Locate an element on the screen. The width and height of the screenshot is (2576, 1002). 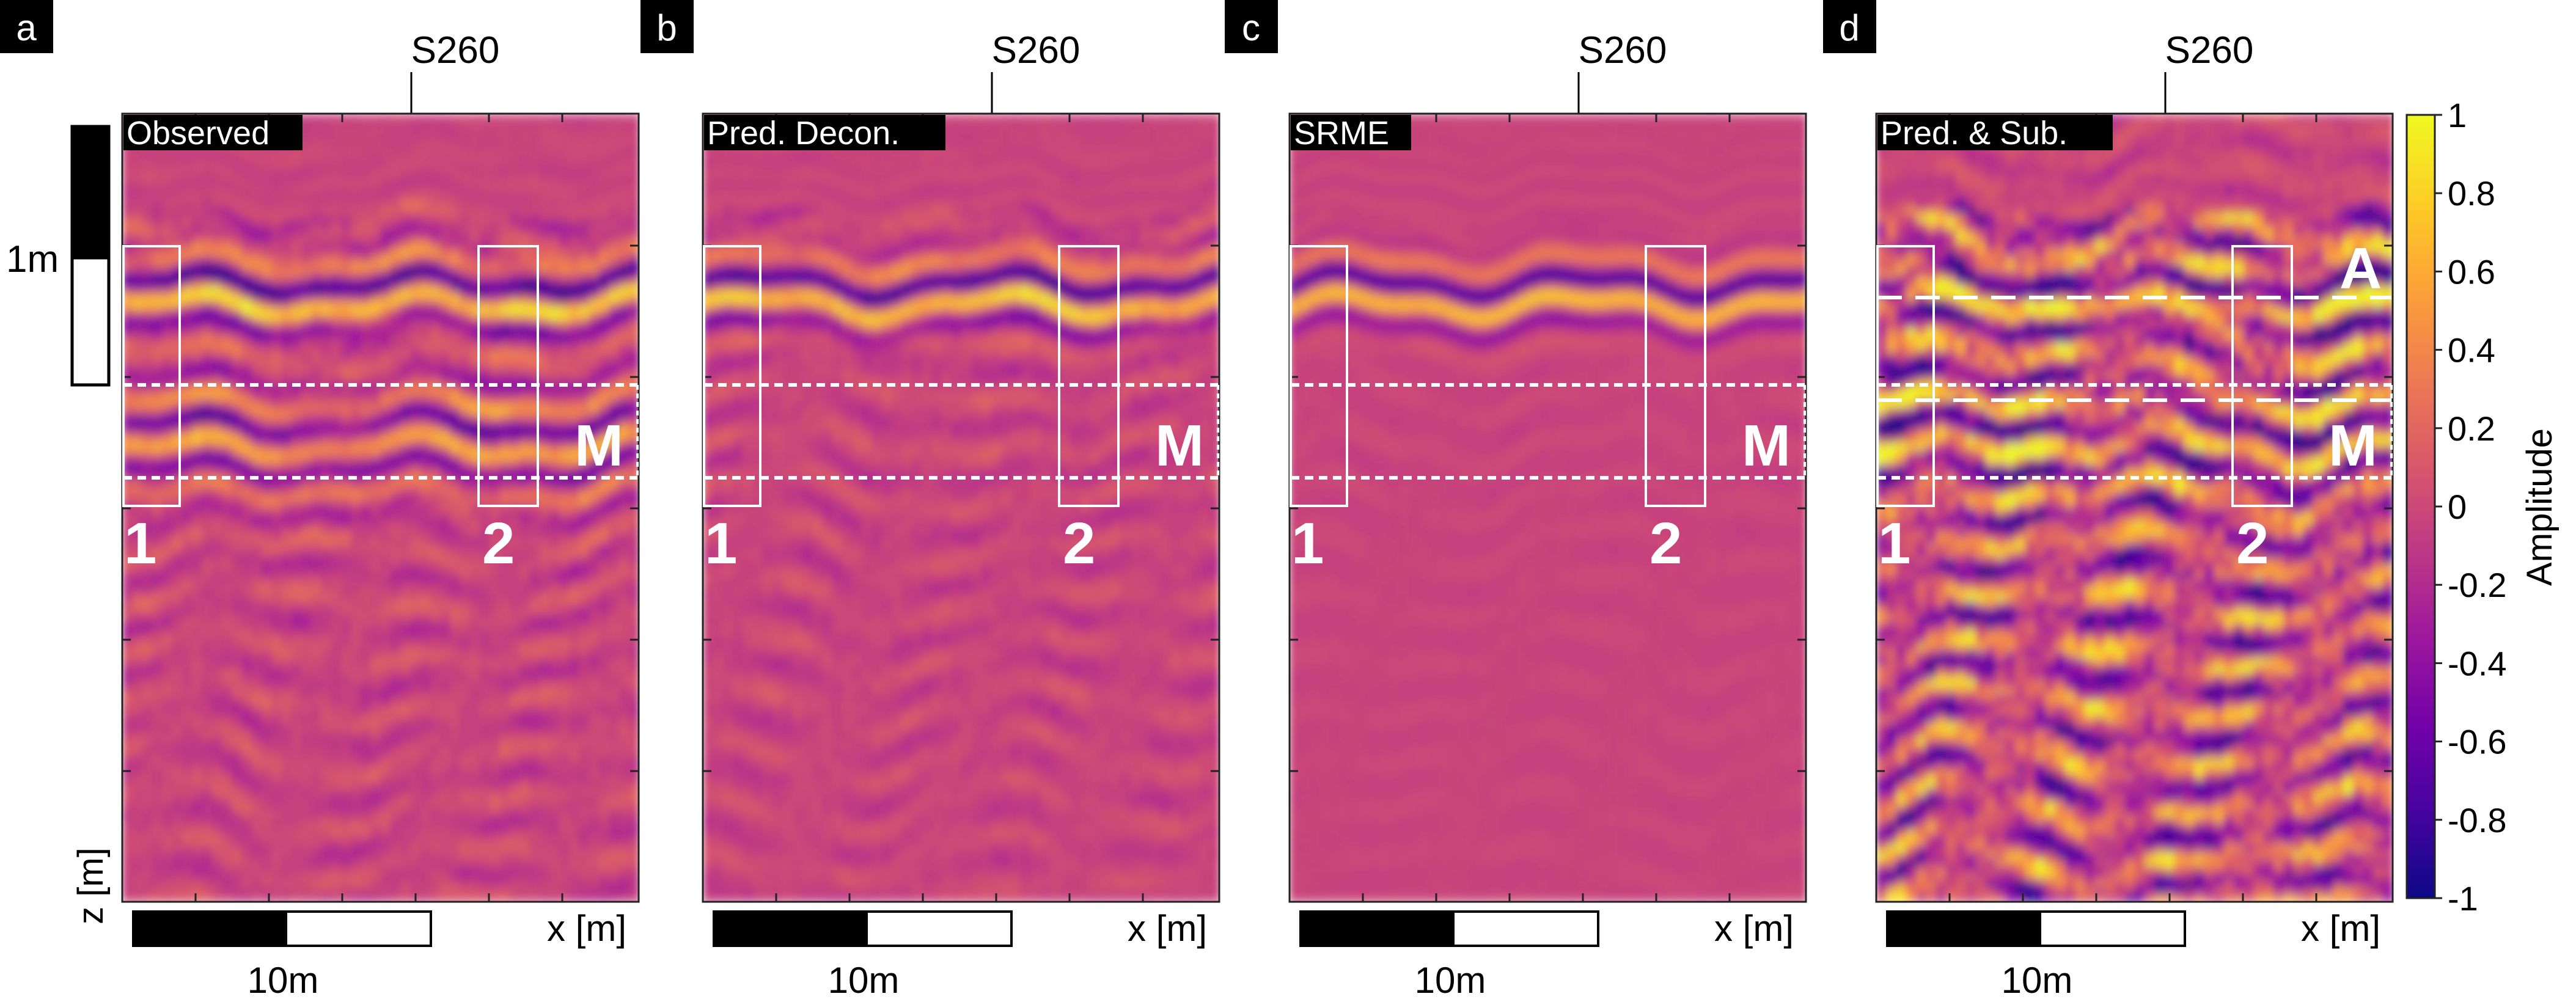
colorbar-tick-label: 0.6 is located at coordinates (2471, 271).